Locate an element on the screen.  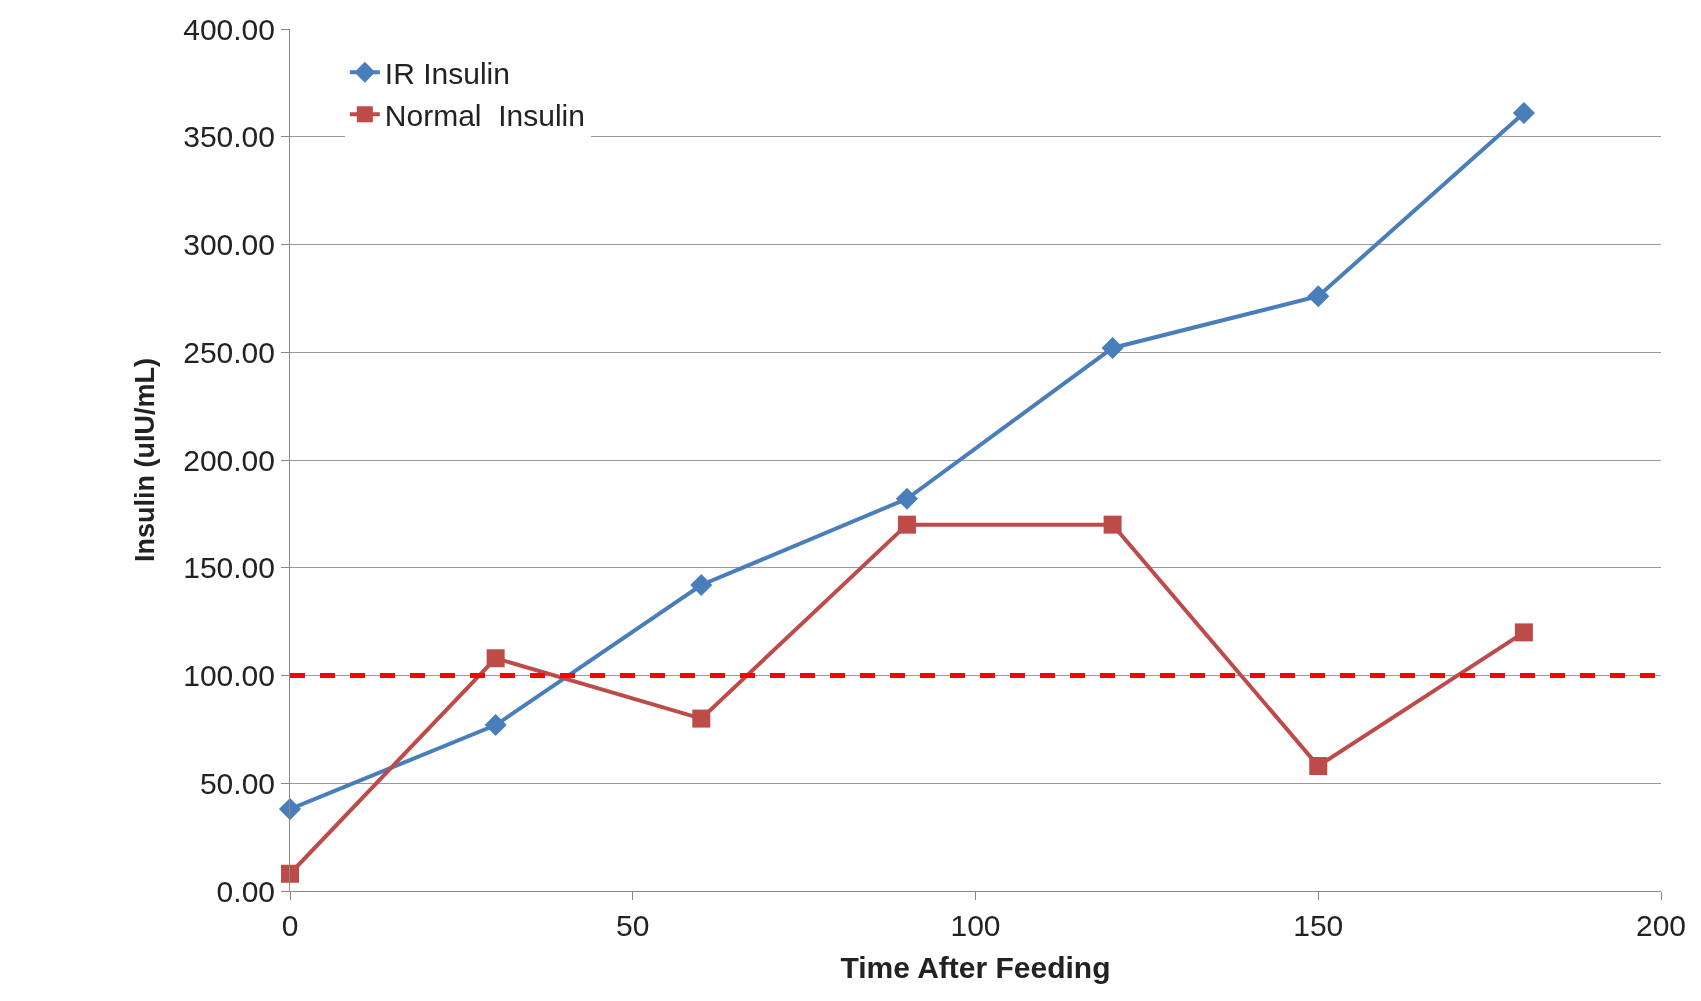
x-tick-label: 200 is located at coordinates (1661, 925).